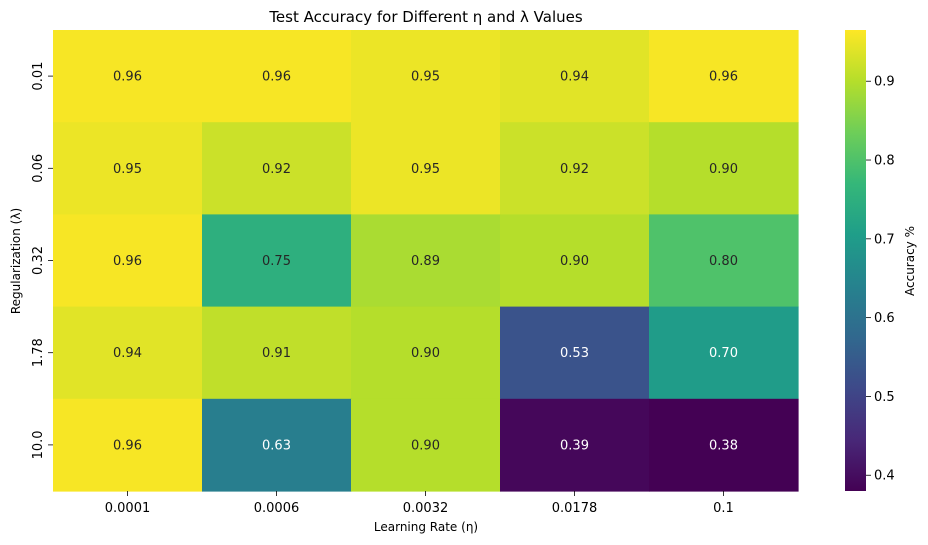  What do you see at coordinates (16, 261) in the screenshot?
I see `y-axis-label: Regularization (λ)` at bounding box center [16, 261].